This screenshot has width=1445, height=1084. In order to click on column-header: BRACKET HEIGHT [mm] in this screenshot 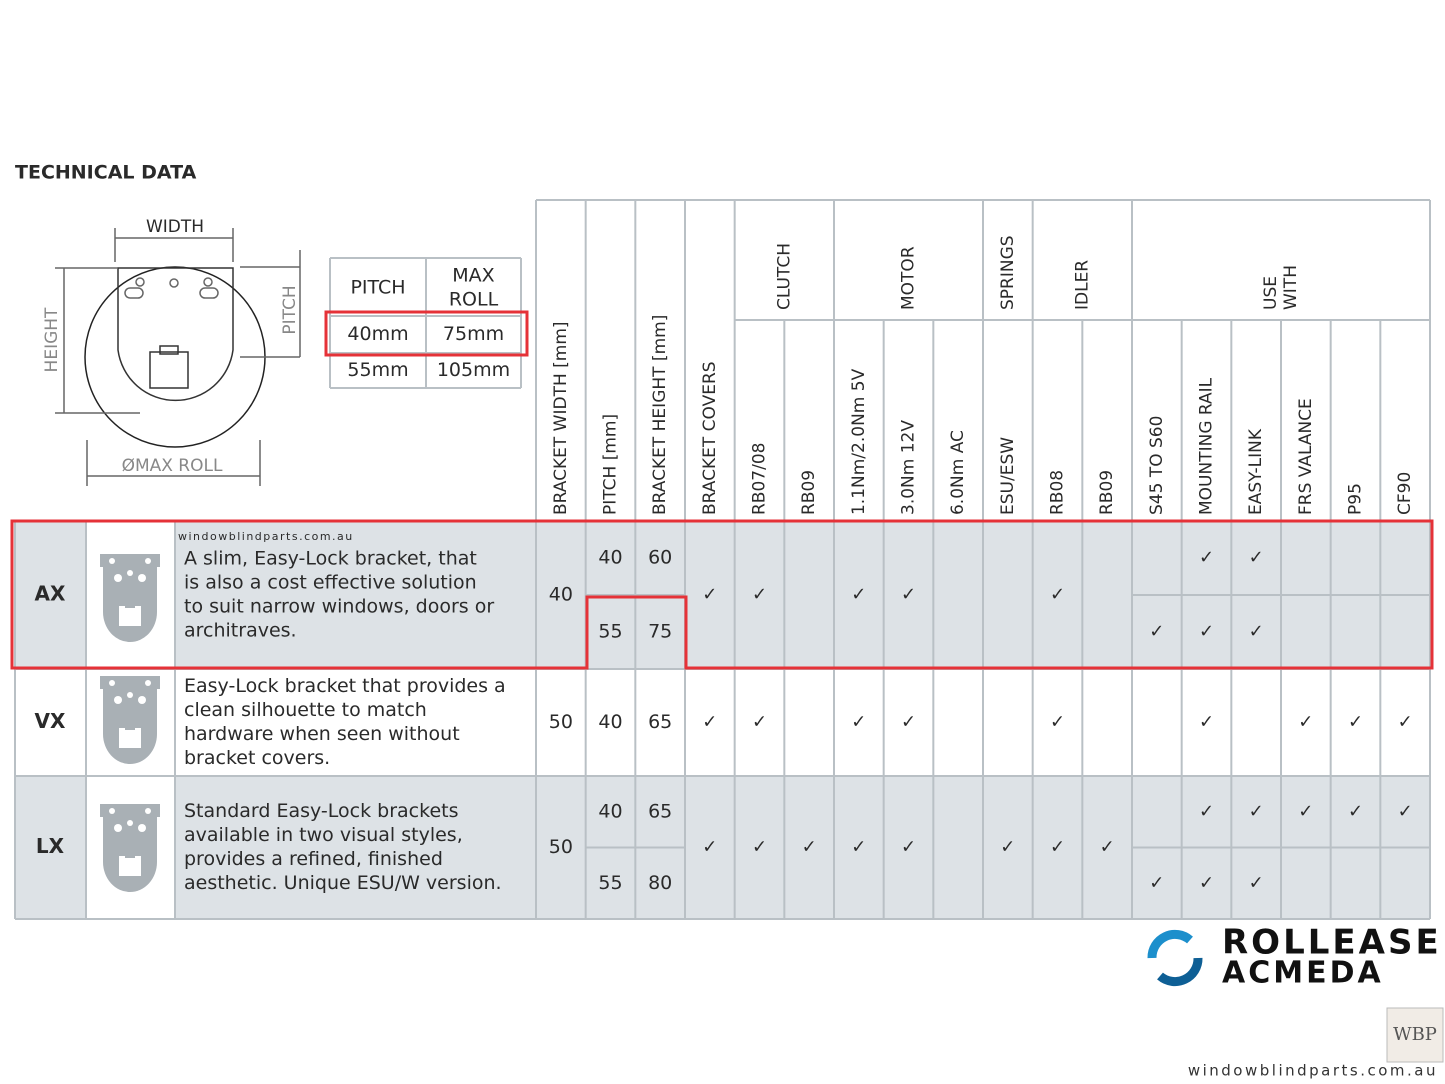, I will do `click(660, 415)`.